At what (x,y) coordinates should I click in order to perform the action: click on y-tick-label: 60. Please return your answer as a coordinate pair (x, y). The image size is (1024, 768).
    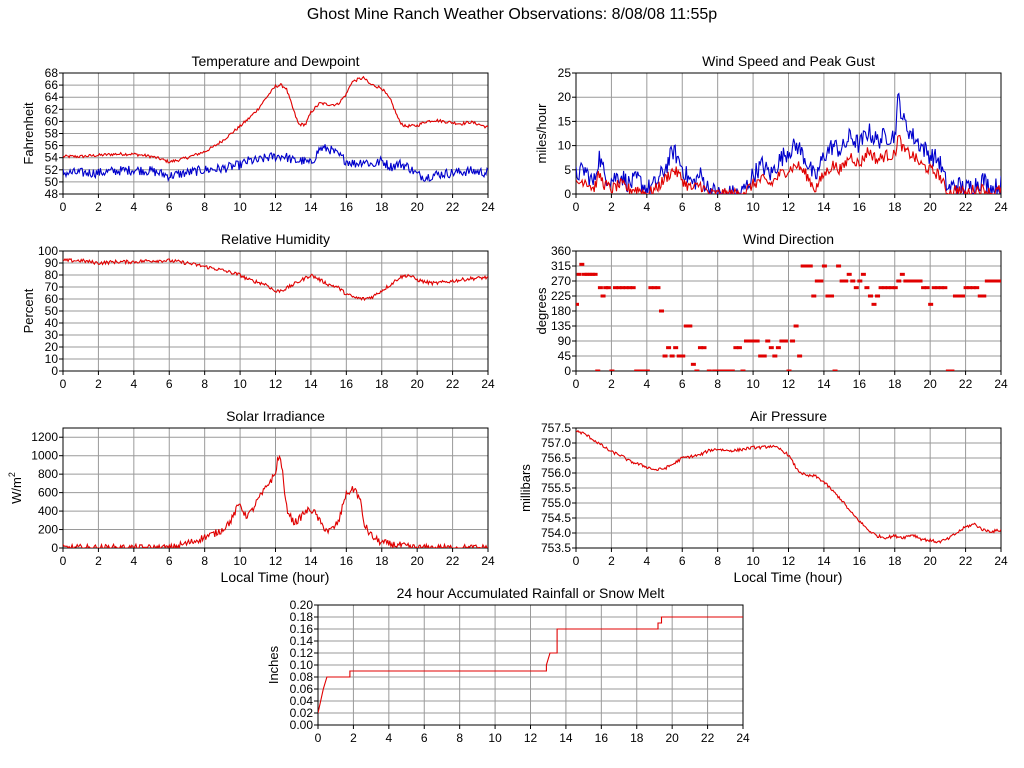
    Looking at the image, I should click on (52, 121).